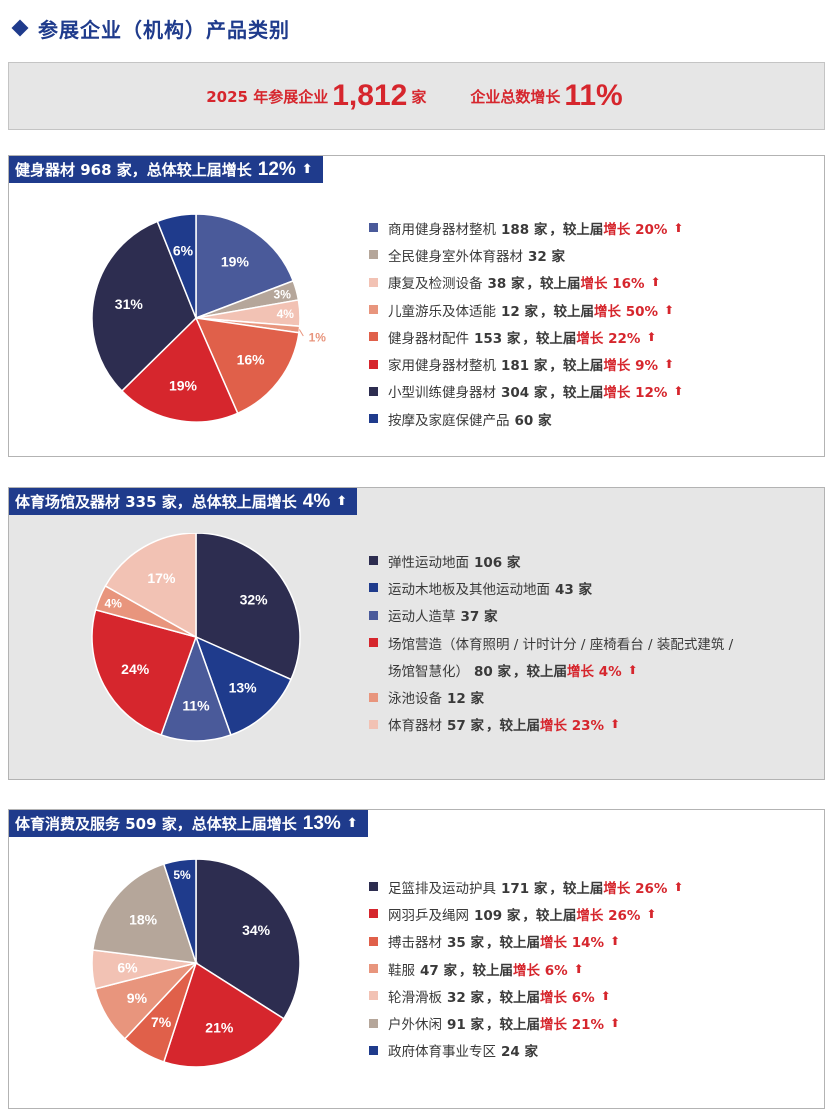 The height and width of the screenshot is (1116, 830). I want to click on section-header: 体育场馆及器材 335 家，总体较上届增长 4% ⬆, so click(183, 501).